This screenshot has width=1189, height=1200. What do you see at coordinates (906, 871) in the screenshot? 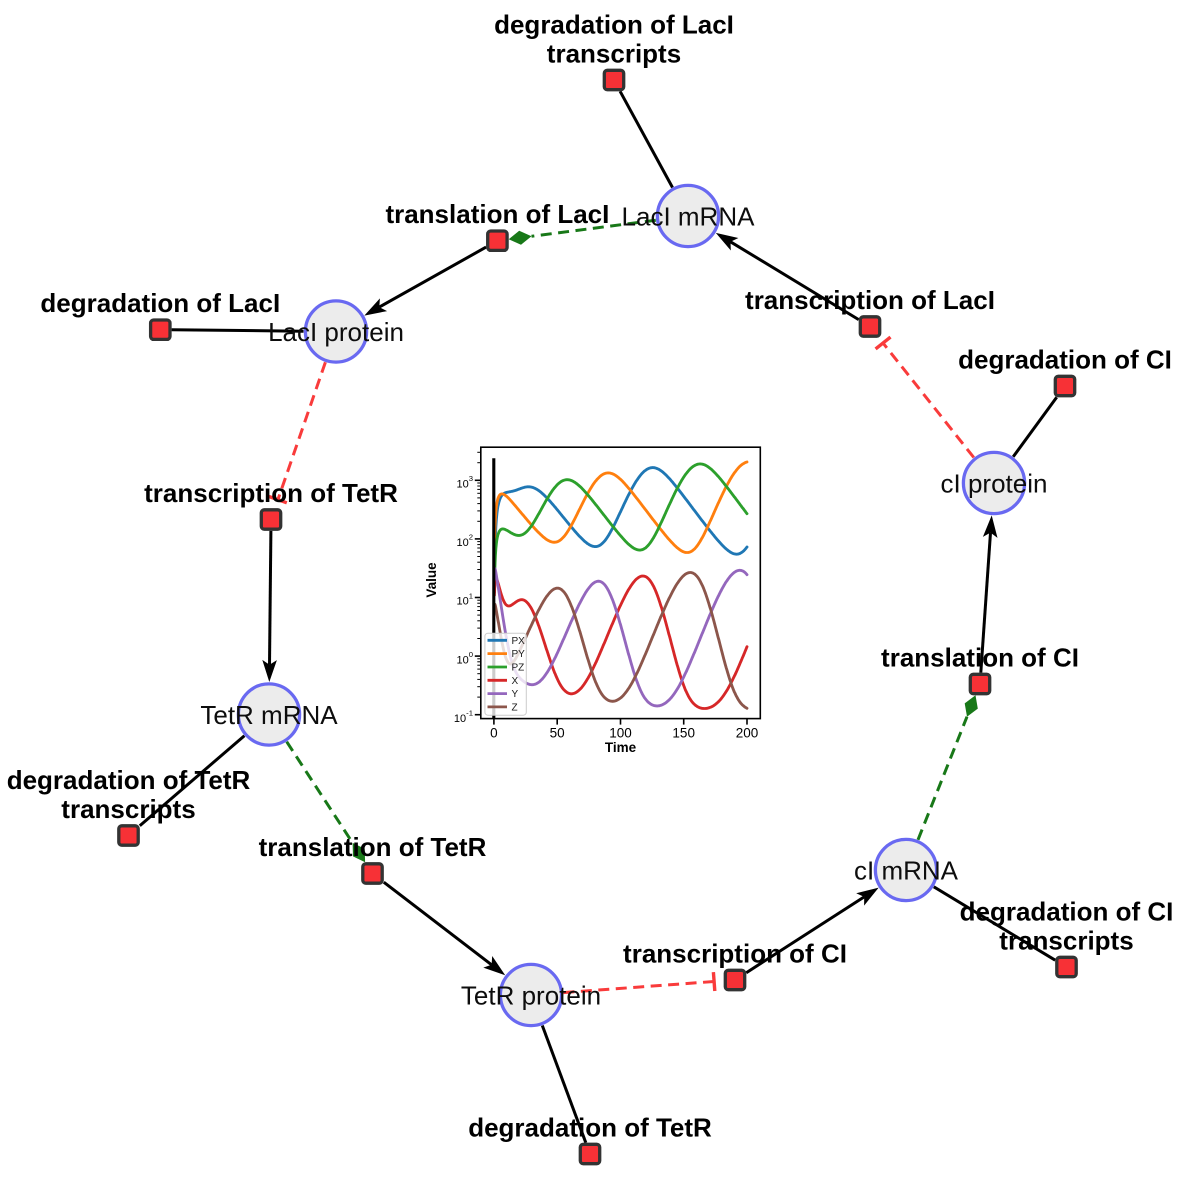
I see `svg-text: cI mRNA` at bounding box center [906, 871].